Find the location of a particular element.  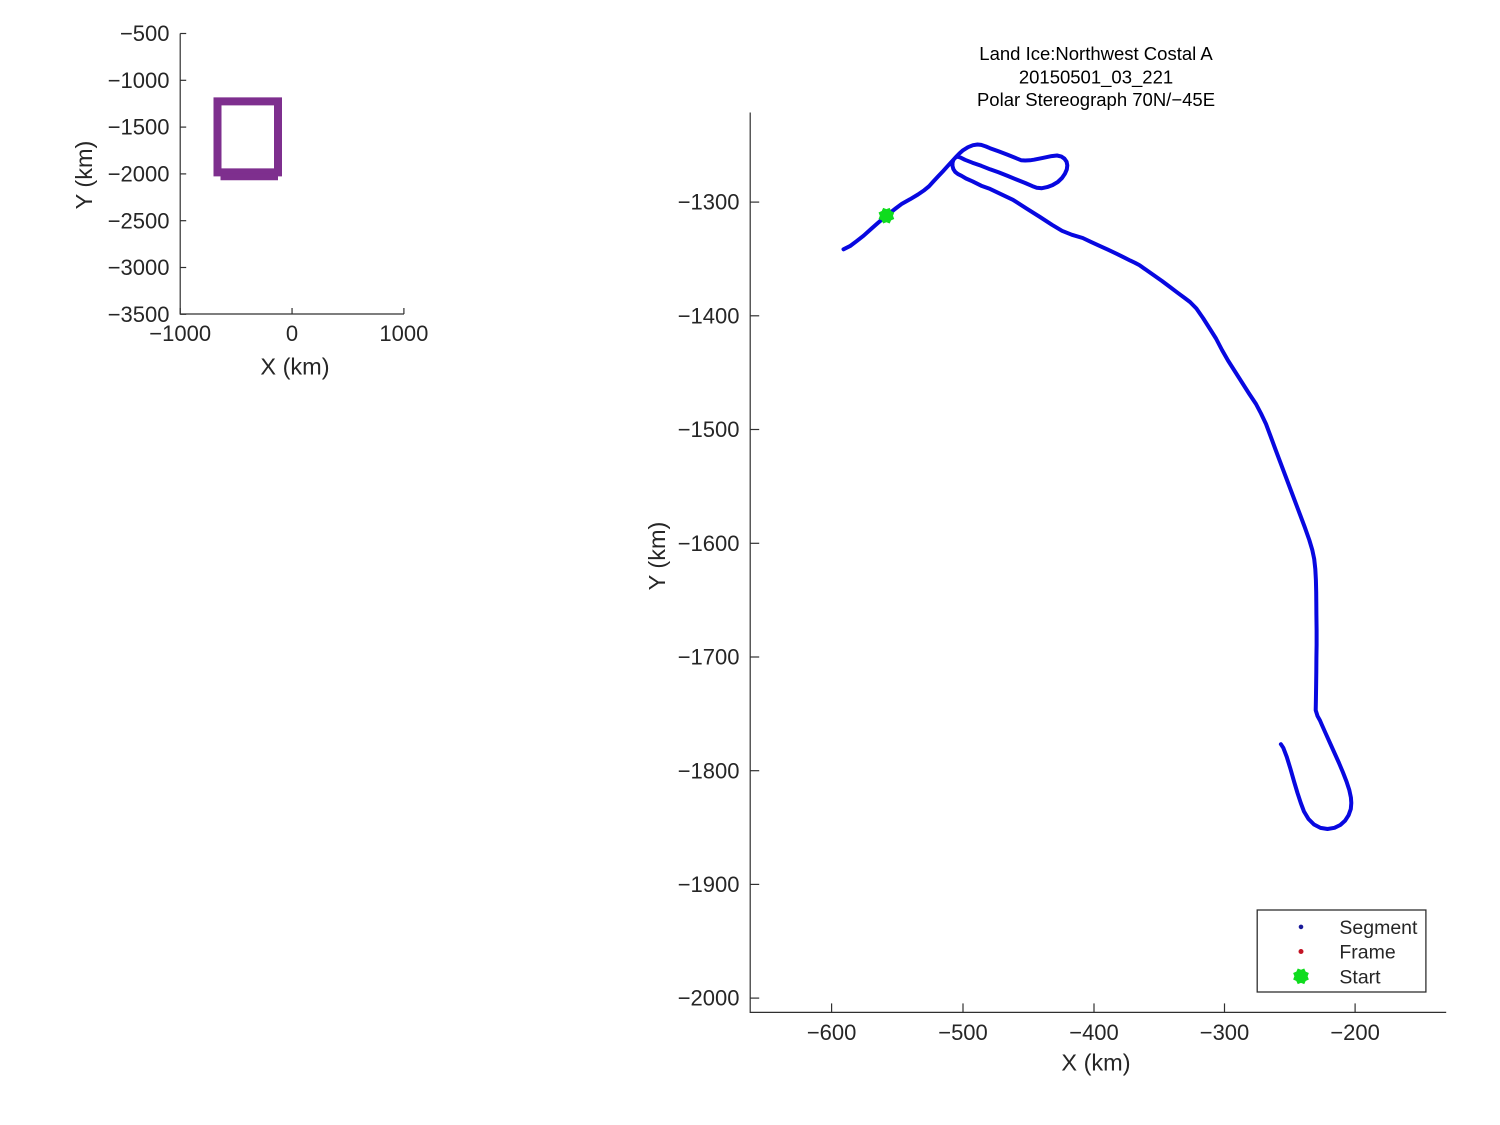

svg-text: −1300 is located at coordinates (709, 202).